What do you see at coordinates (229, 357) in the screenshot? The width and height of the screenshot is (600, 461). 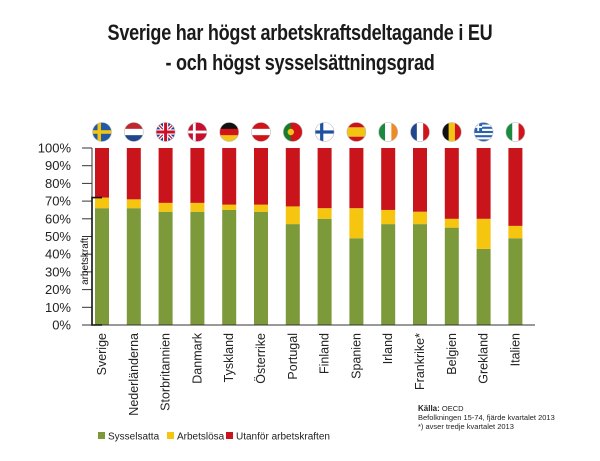 I see `x-tick-label: Tyskland` at bounding box center [229, 357].